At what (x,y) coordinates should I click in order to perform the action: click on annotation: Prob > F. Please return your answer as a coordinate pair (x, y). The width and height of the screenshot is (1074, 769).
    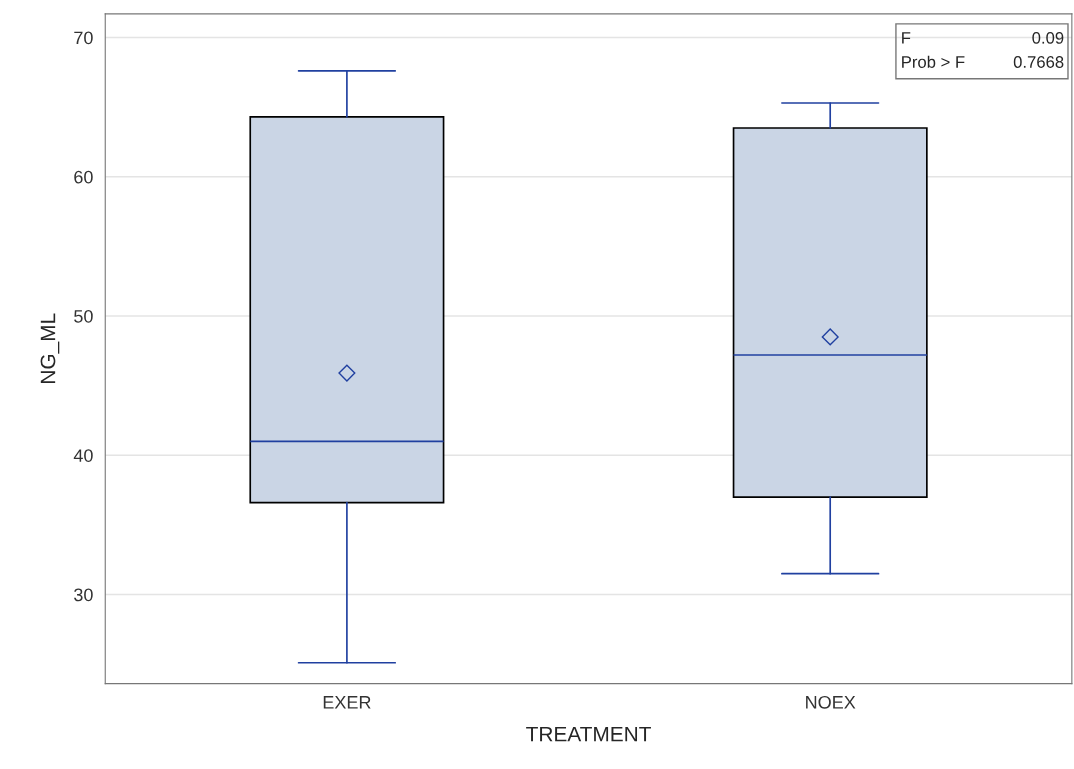
    Looking at the image, I should click on (933, 61).